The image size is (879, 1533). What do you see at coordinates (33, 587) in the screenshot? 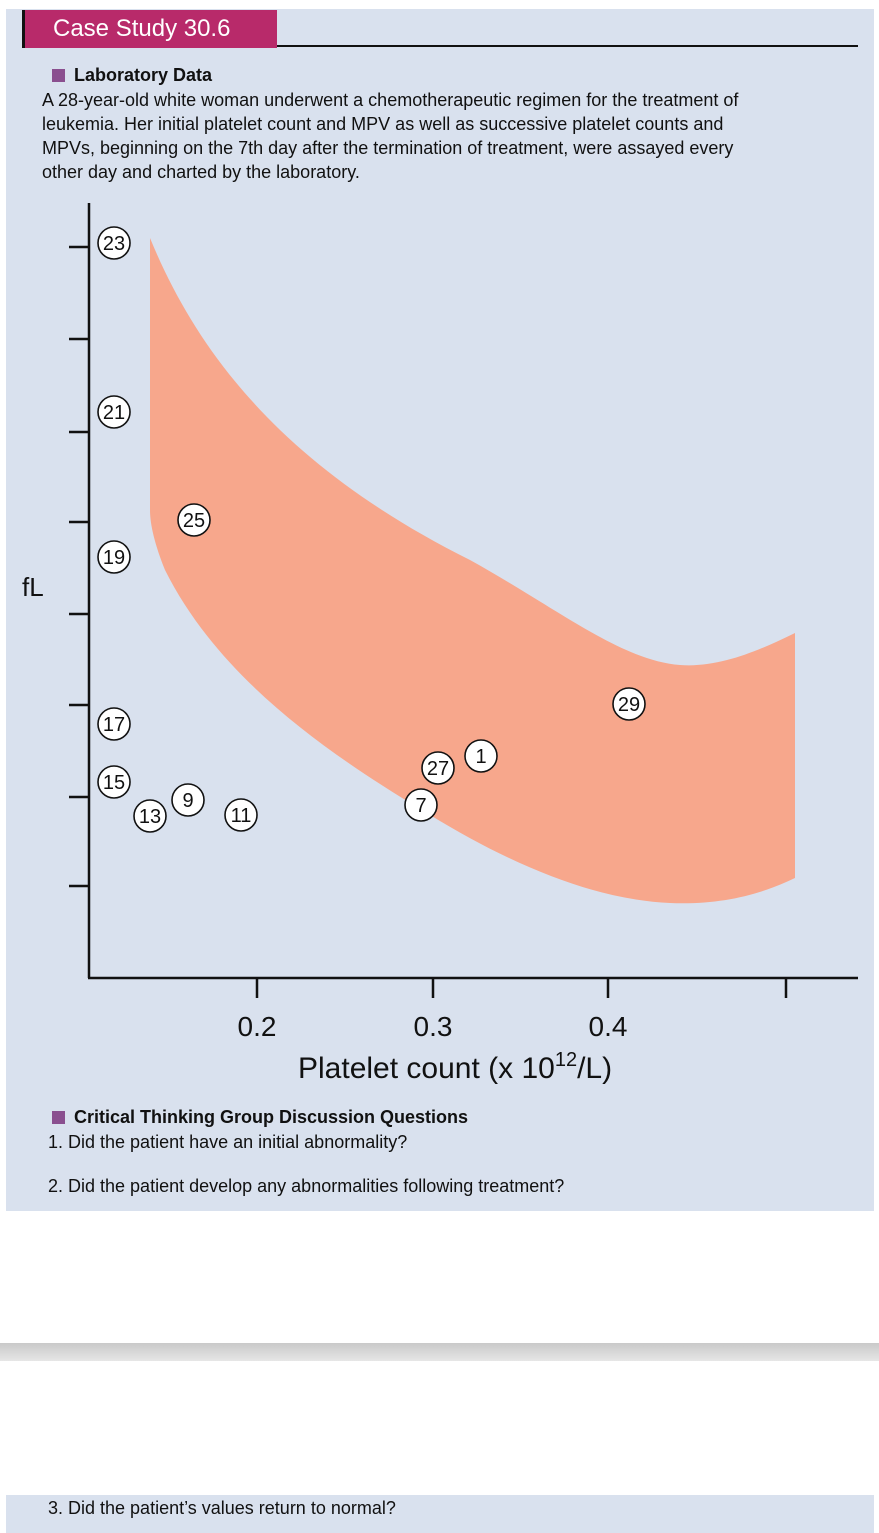
I see `y-axis-label: fL` at bounding box center [33, 587].